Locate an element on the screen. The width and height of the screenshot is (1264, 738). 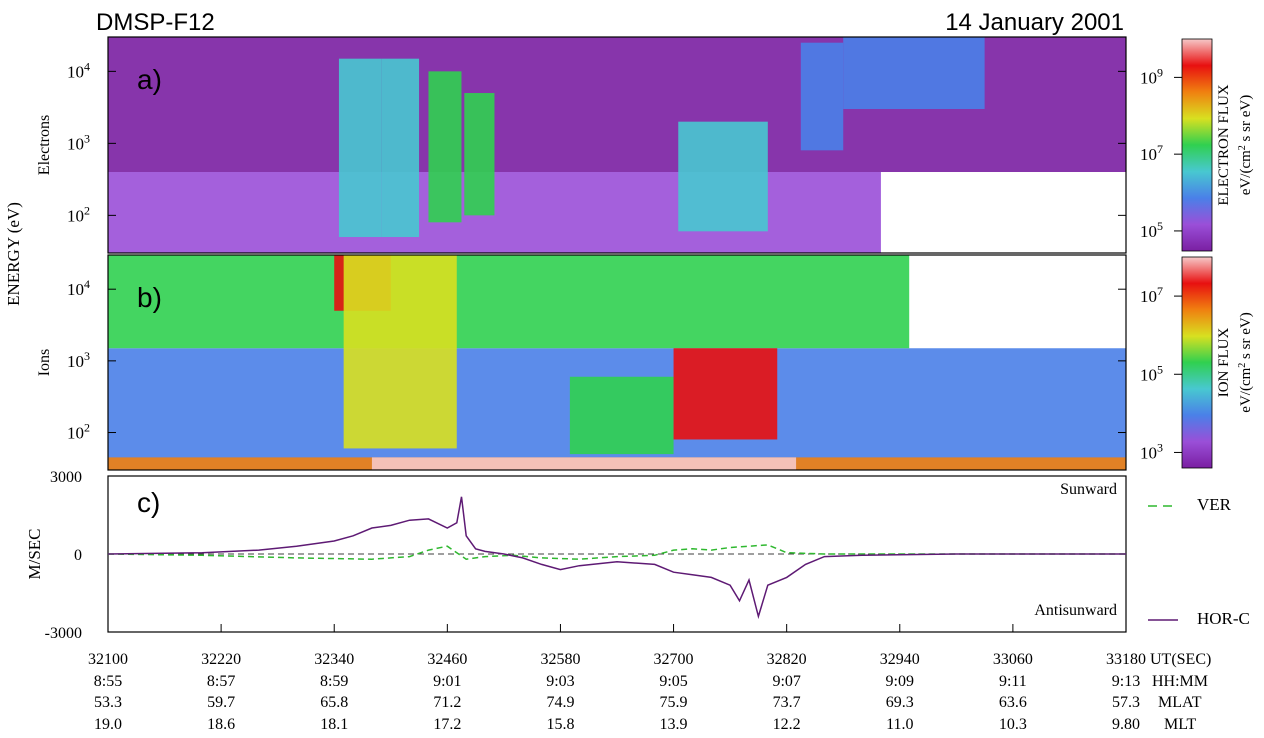
x-tick-label-mlt: 12.2 is located at coordinates (787, 724).